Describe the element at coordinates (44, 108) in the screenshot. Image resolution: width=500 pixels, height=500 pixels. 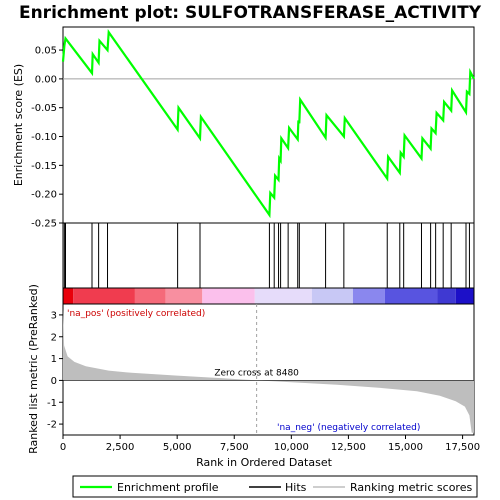
I see `es-tick-label: -0.05` at that location.